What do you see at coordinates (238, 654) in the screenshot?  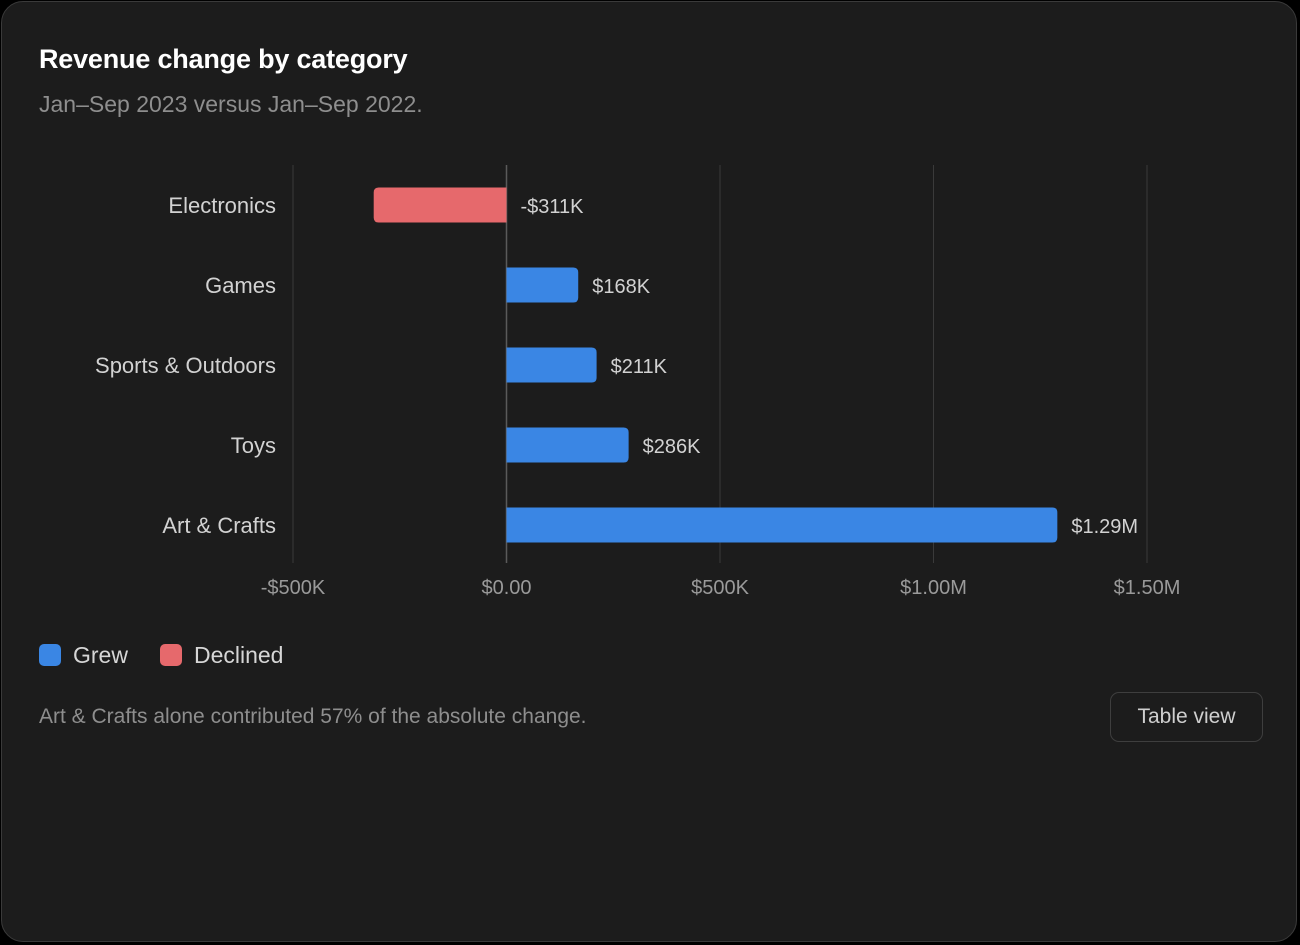 I see `legend-label-declined: Declined` at bounding box center [238, 654].